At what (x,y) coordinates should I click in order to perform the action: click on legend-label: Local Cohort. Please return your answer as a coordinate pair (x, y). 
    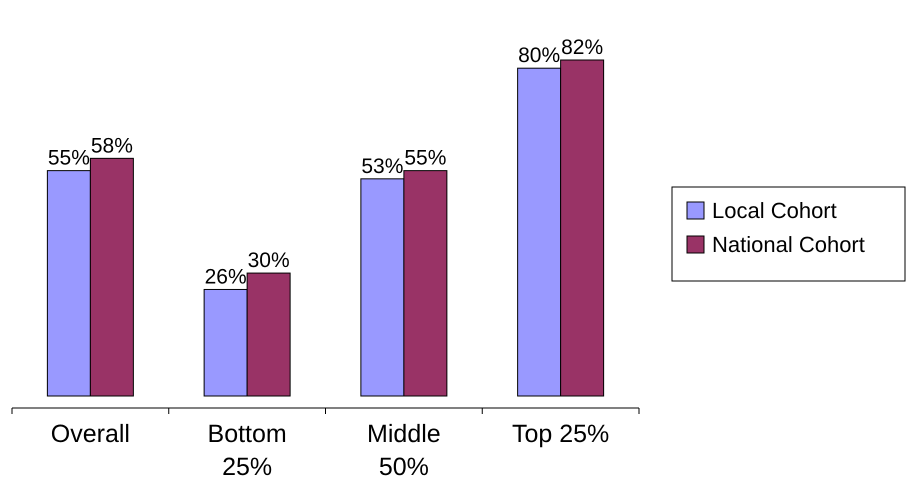
    Looking at the image, I should click on (774, 210).